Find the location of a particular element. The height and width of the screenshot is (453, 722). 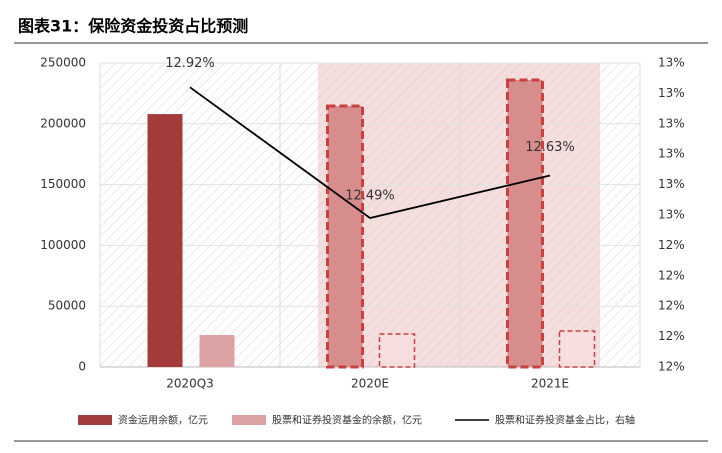

legend-label: 股票和证券投资基金的余额，亿元 is located at coordinates (347, 420).